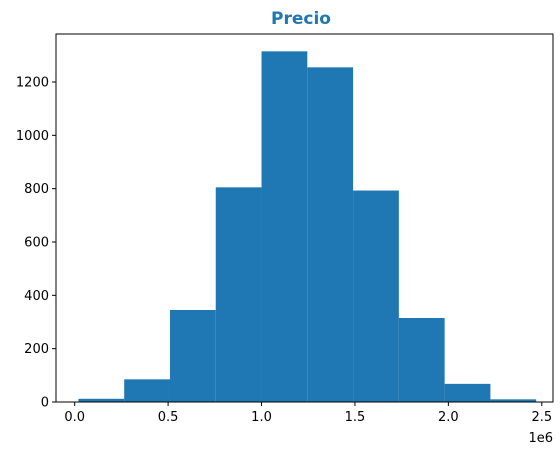  Describe the element at coordinates (540, 438) in the screenshot. I see `x-axis-offset-label: 1e6` at that location.